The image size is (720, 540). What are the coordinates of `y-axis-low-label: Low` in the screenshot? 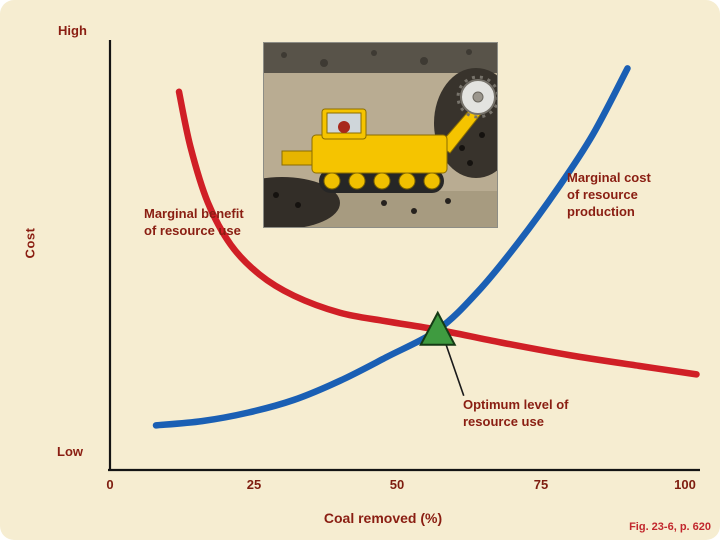 It's located at (70, 451).